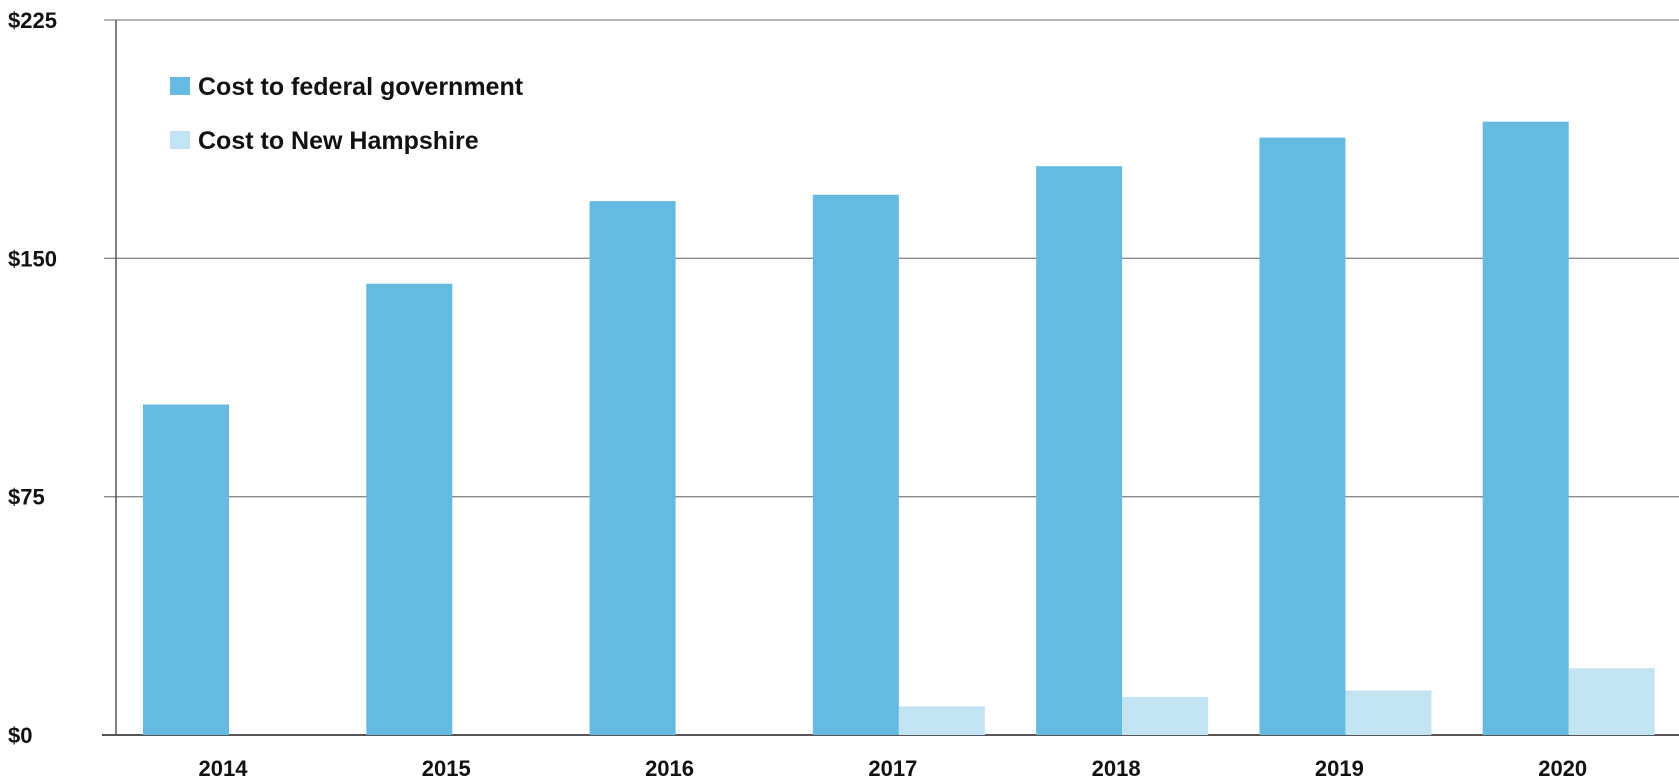 Image resolution: width=1679 pixels, height=783 pixels. What do you see at coordinates (224, 768) in the screenshot?
I see `x-tick-label: 2014` at bounding box center [224, 768].